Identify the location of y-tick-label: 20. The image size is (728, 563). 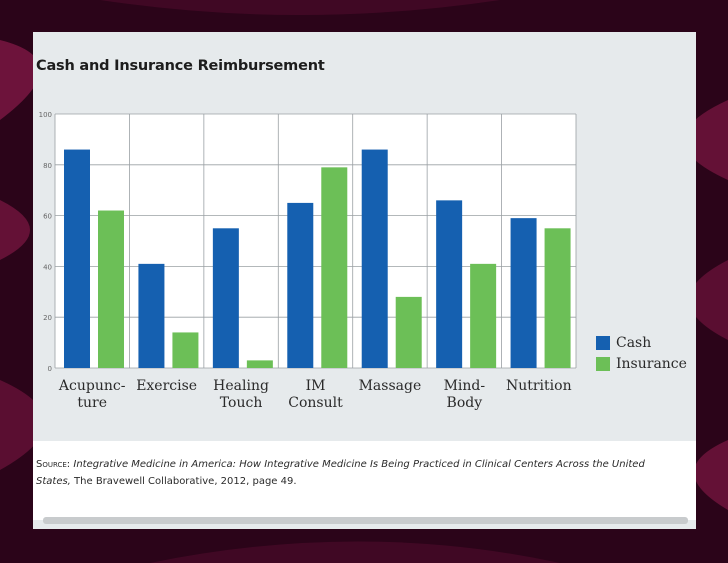
(47, 318).